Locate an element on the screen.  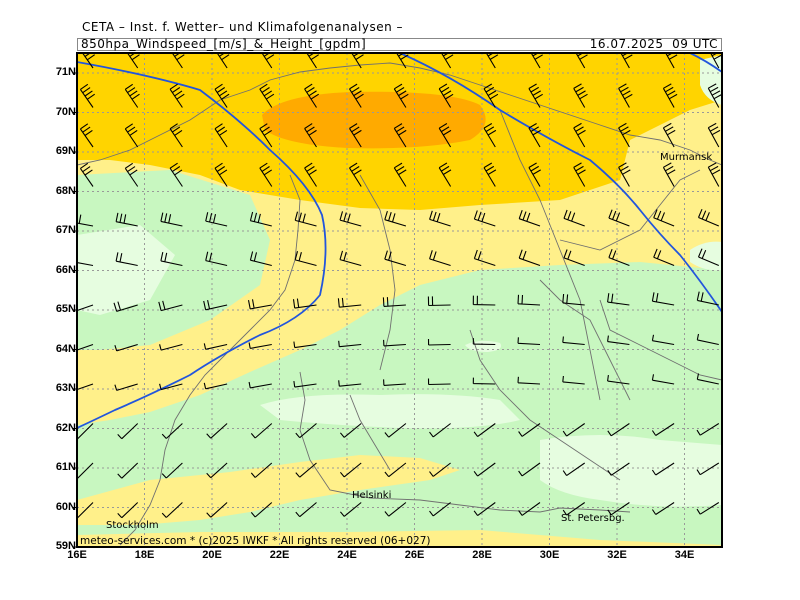
lon-label: 24E is located at coordinates (347, 555).